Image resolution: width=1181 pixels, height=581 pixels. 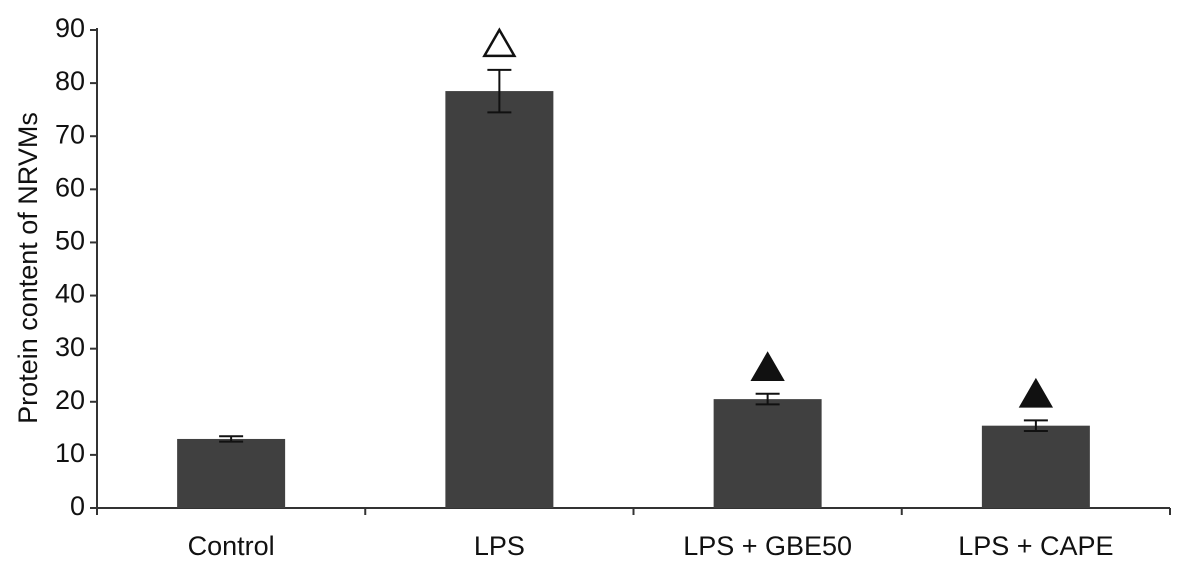 I want to click on y-tick-label: 50, so click(x=70, y=241).